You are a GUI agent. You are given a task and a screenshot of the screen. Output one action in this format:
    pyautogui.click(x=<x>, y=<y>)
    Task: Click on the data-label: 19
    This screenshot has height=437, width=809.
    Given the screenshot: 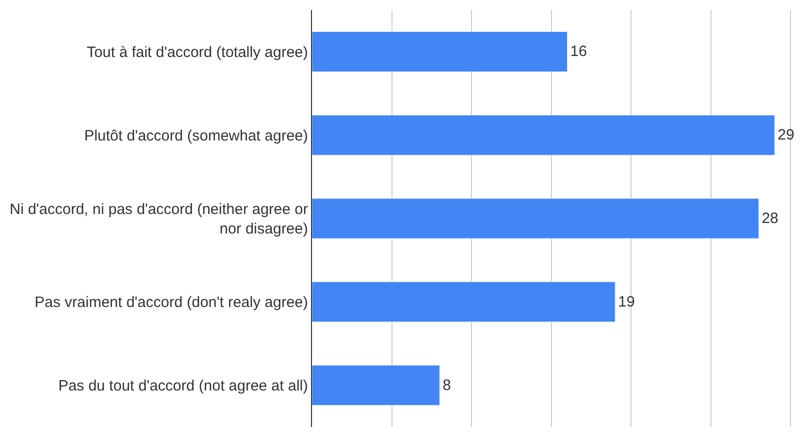 What is the action you would take?
    pyautogui.click(x=626, y=301)
    